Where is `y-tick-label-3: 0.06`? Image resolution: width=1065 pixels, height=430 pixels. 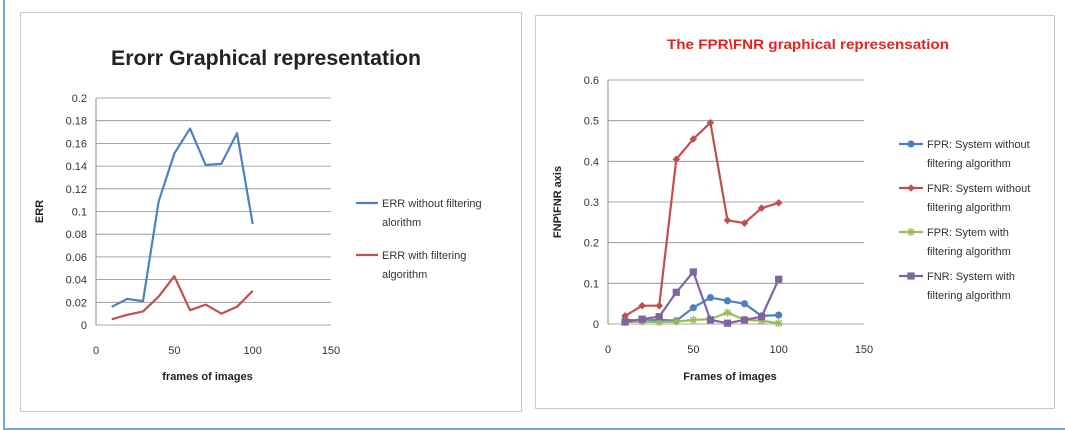 y-tick-label-3: 0.06 is located at coordinates (76, 258).